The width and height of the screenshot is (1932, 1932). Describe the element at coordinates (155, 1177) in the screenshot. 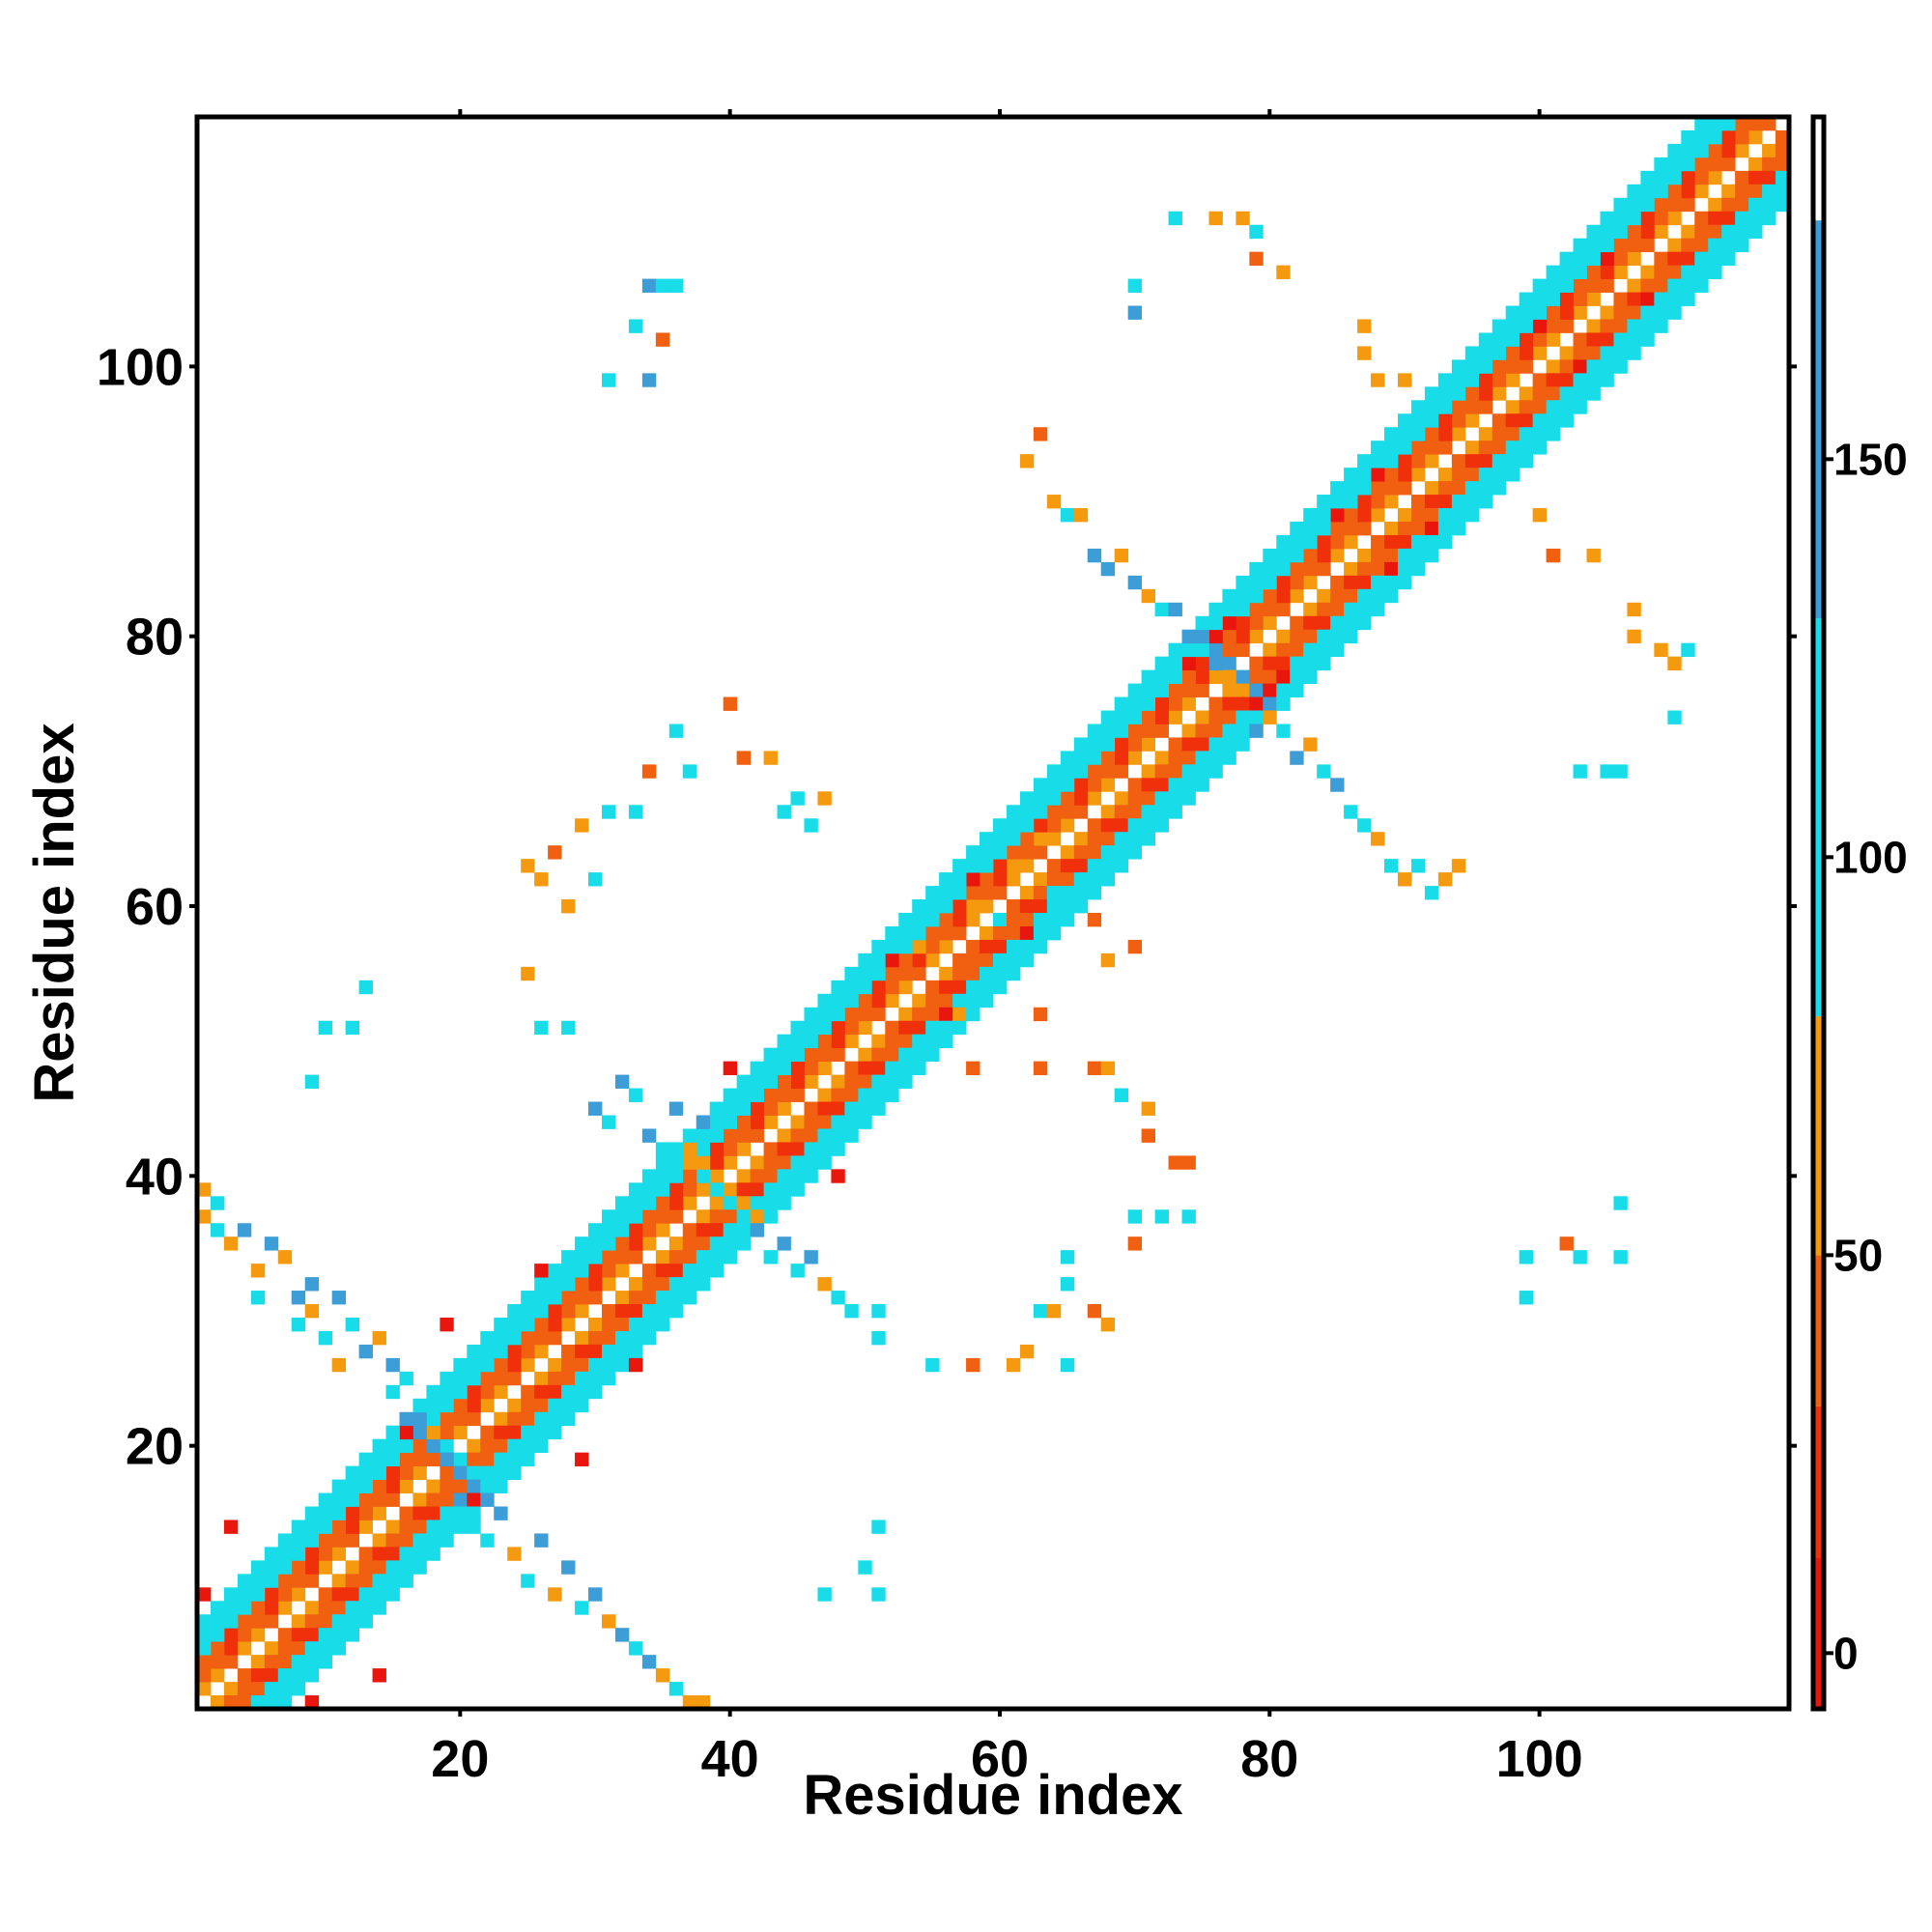

I see `y-tick-label: 40` at that location.